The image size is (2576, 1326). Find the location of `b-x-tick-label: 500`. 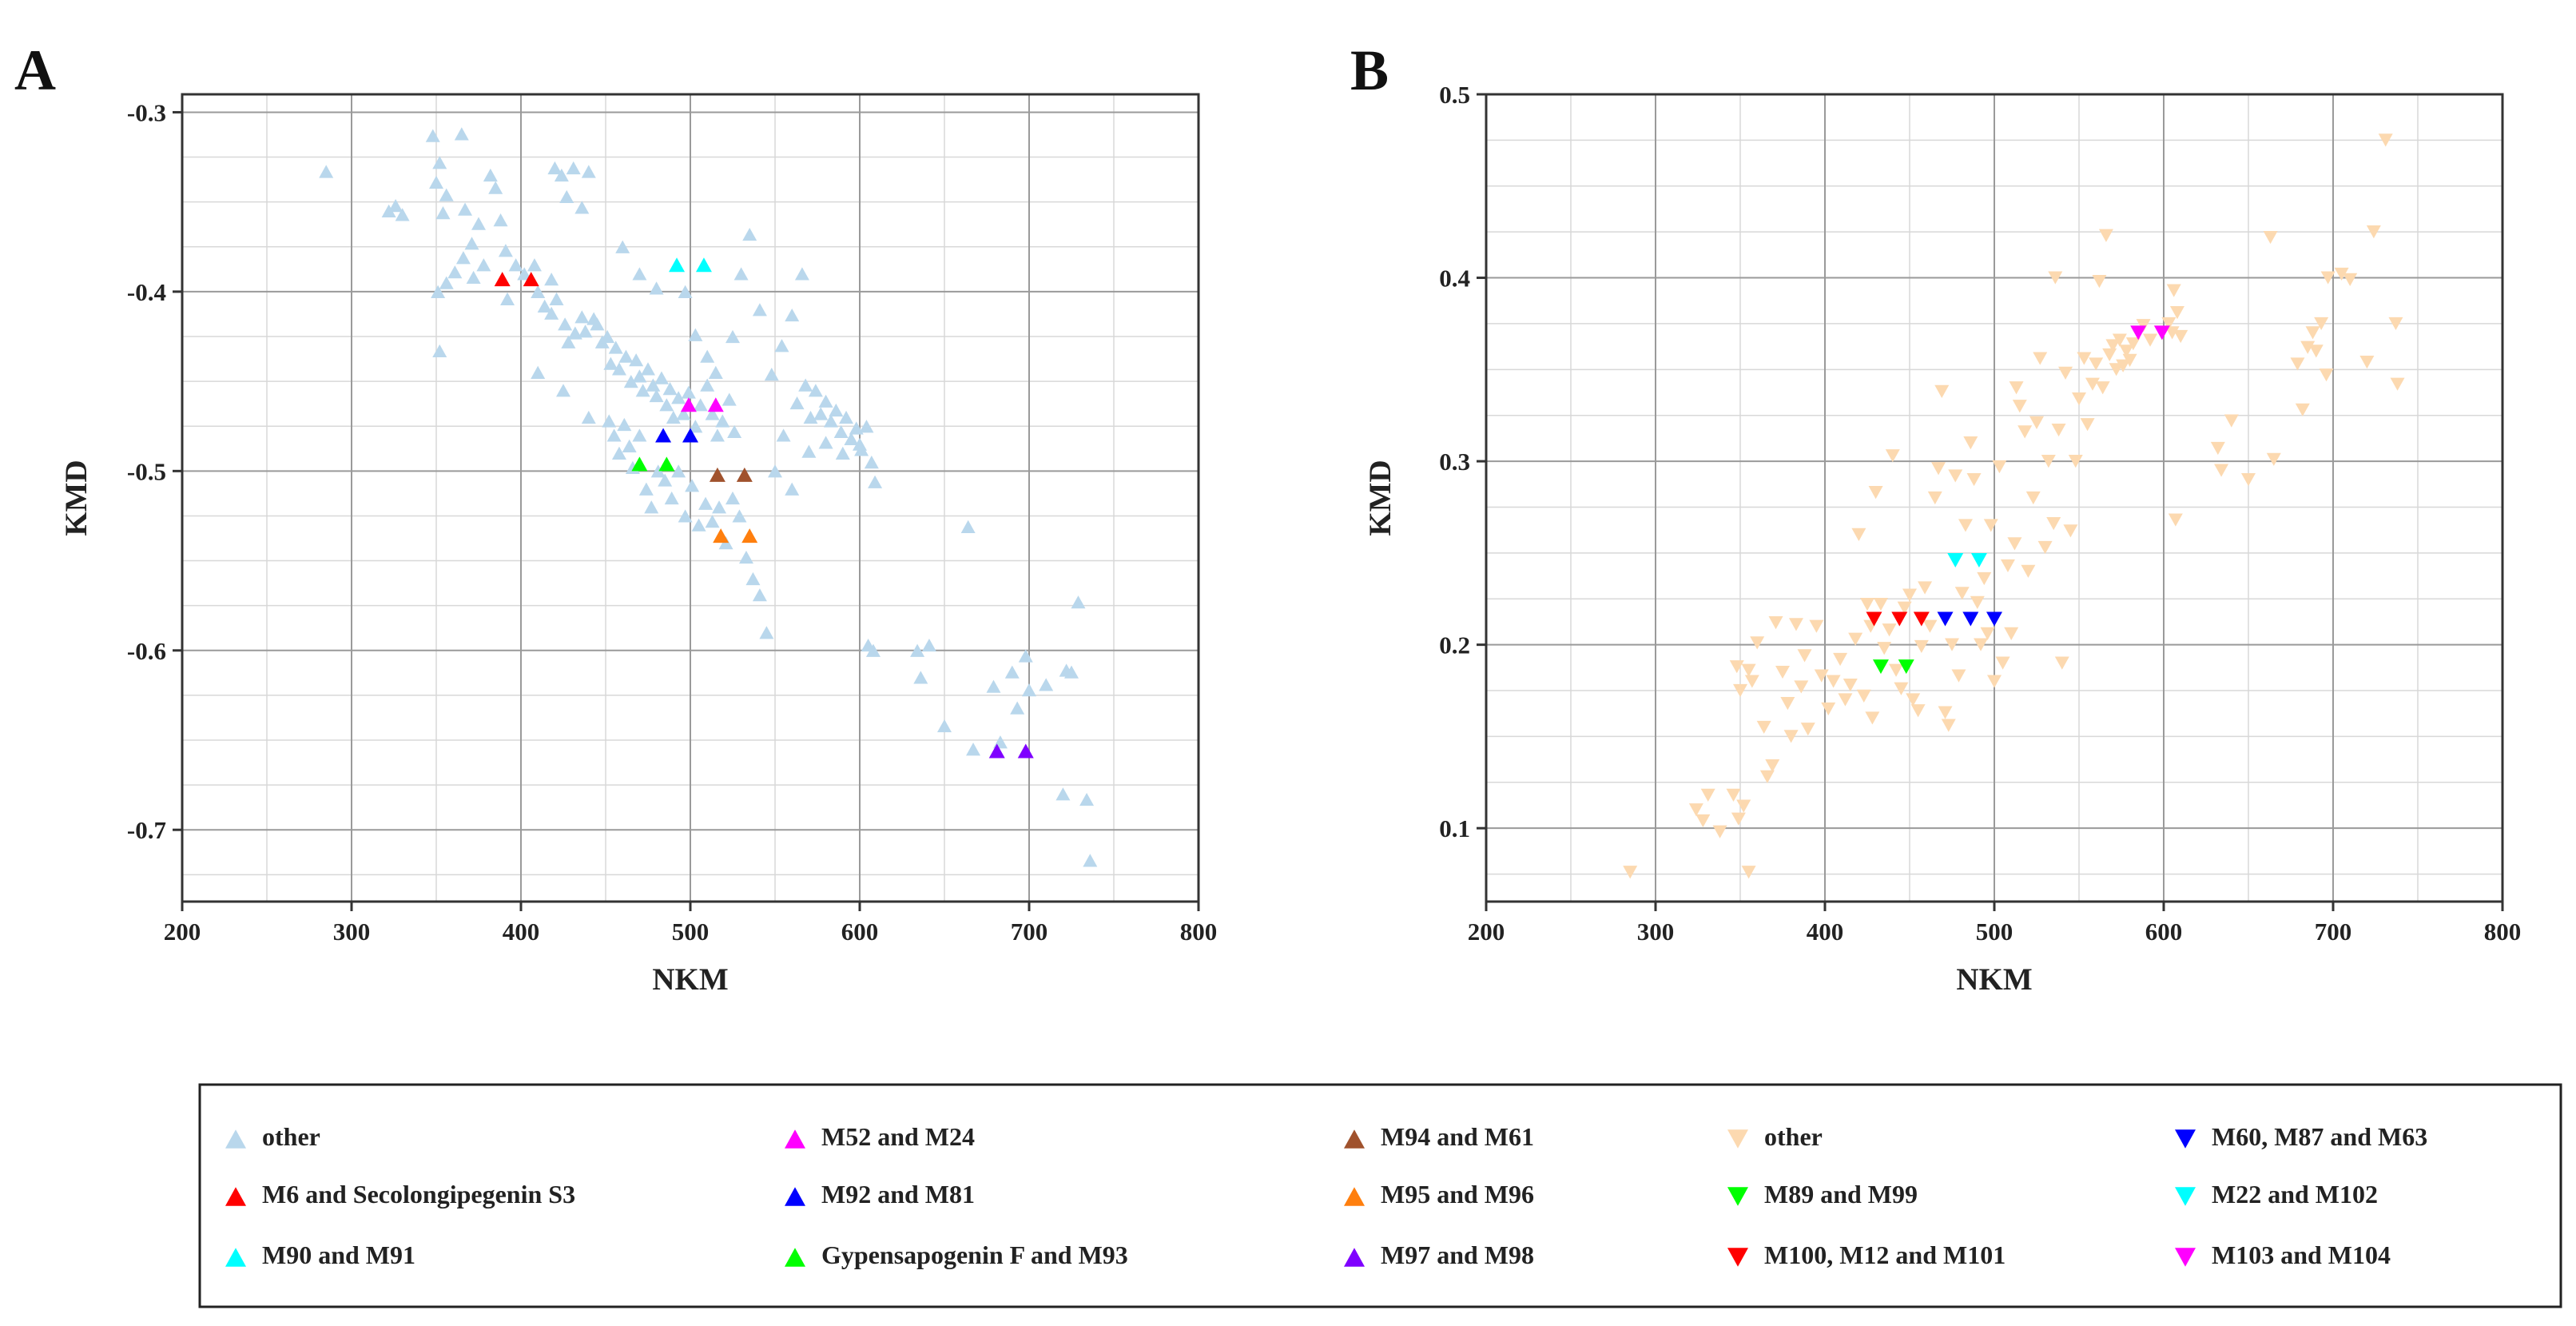

b-x-tick-label: 500 is located at coordinates (1994, 932).